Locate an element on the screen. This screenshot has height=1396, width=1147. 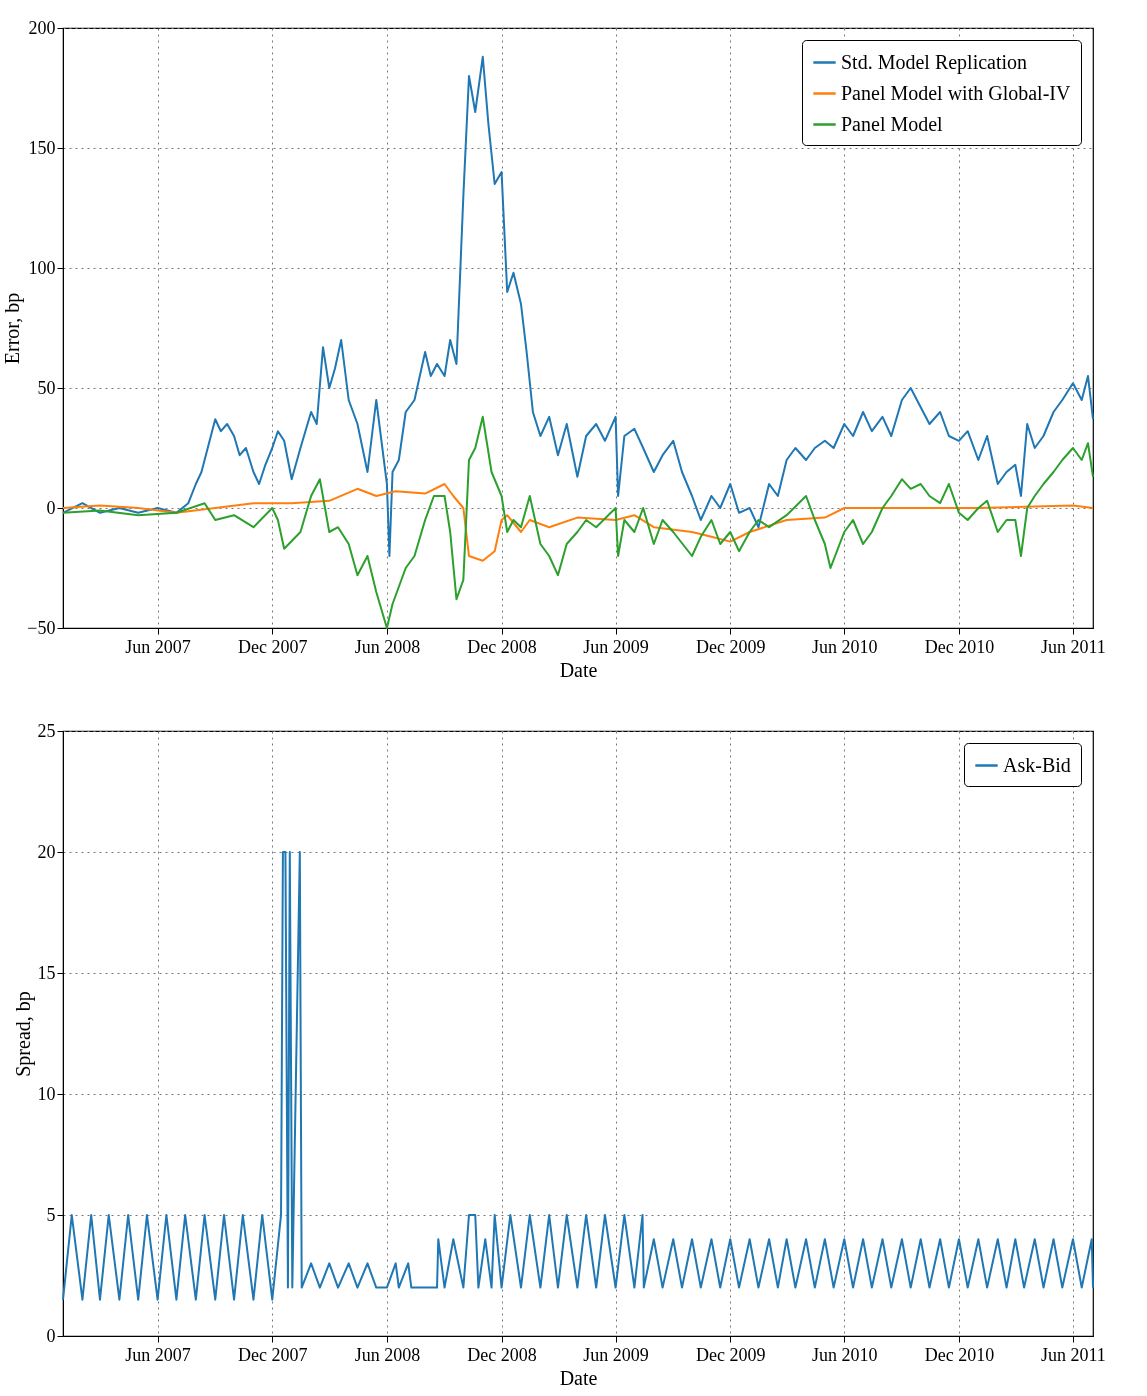
y-tick-label: 20 is located at coordinates (46, 851).